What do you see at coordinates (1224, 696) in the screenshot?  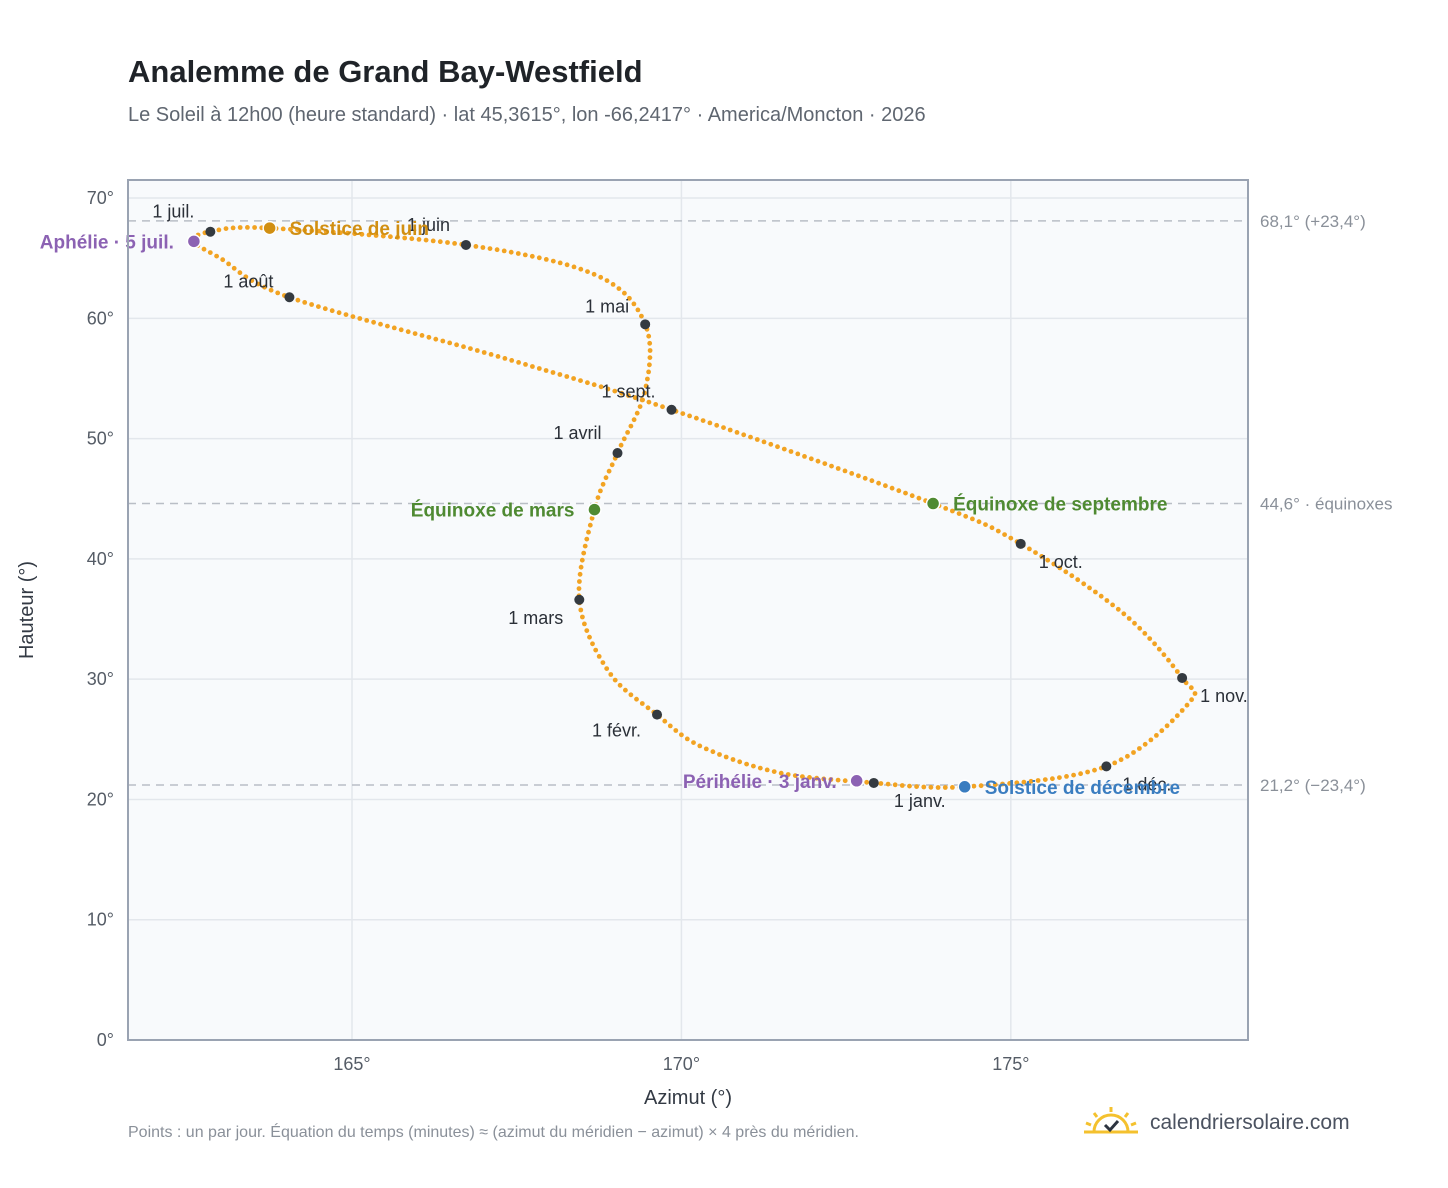 I see `month-marker-label: 1 nov.` at bounding box center [1224, 696].